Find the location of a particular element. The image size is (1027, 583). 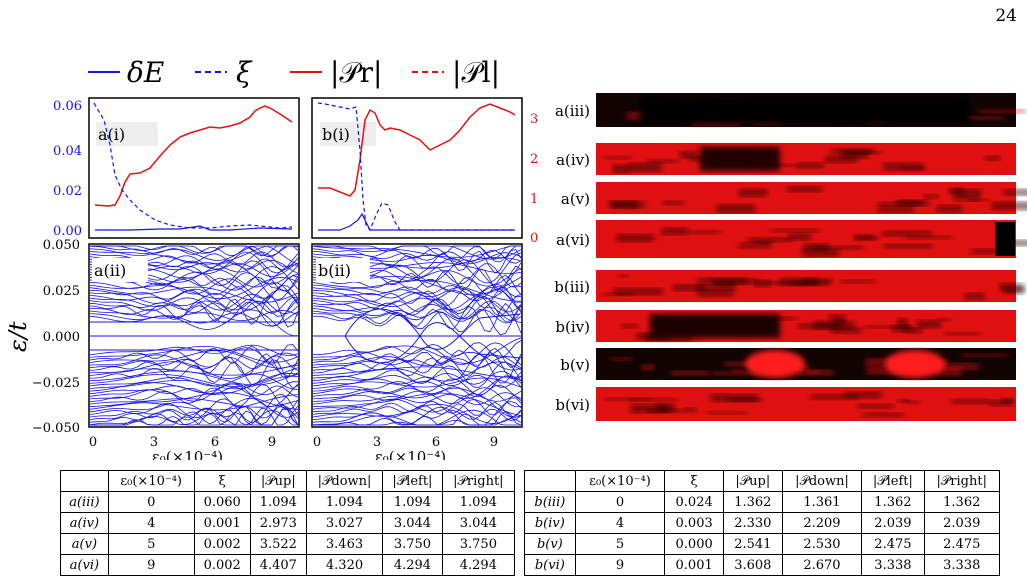

ytick-top-right: 0 is located at coordinates (534, 238).